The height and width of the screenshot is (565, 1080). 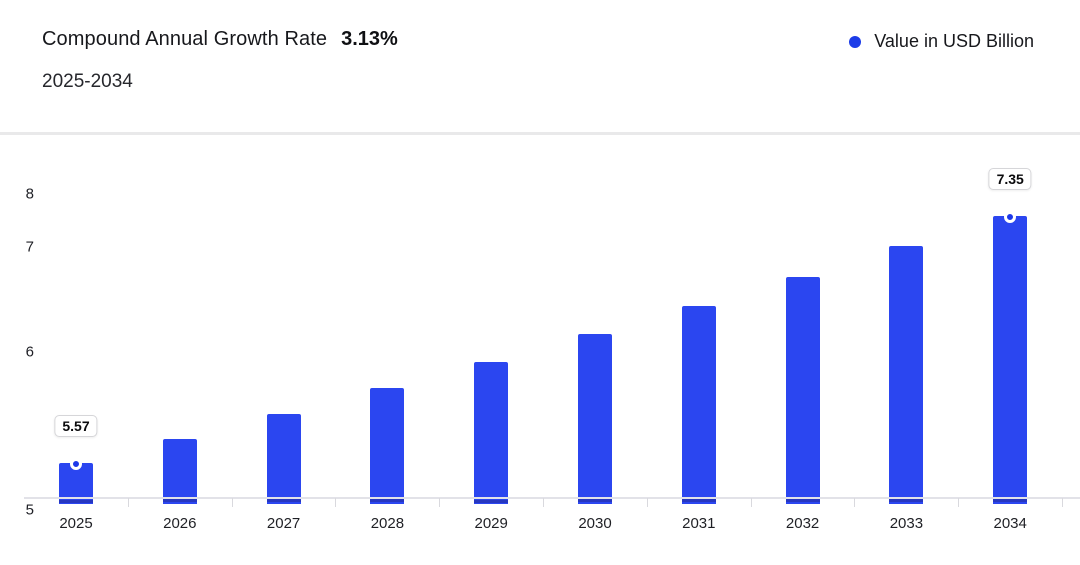 What do you see at coordinates (76, 523) in the screenshot?
I see `x-axis-label-2025: 2025` at bounding box center [76, 523].